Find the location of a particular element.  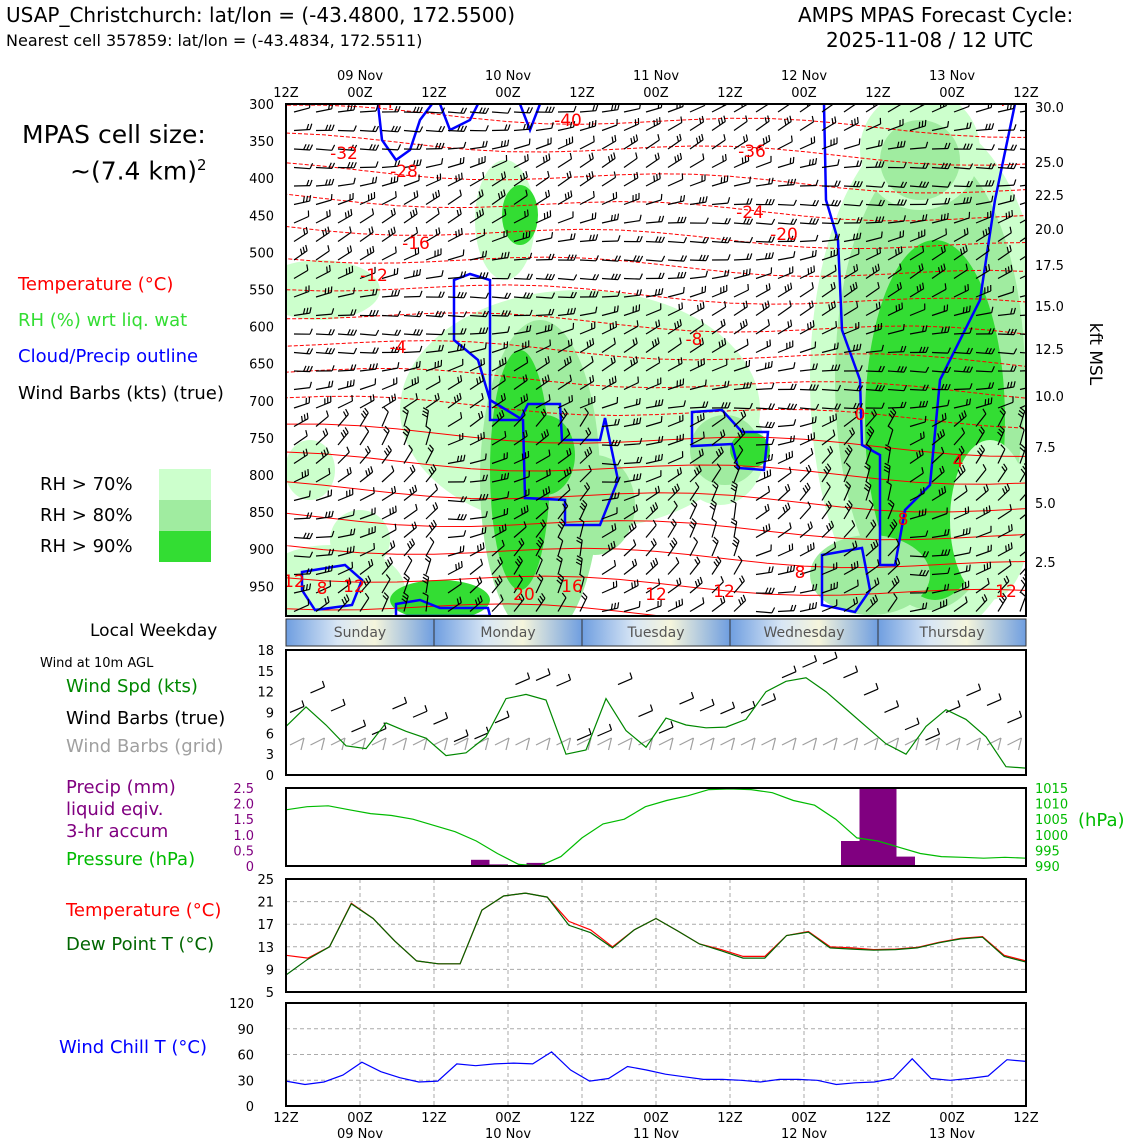

bottom-time-tick: 12Z is located at coordinates (582, 1118).